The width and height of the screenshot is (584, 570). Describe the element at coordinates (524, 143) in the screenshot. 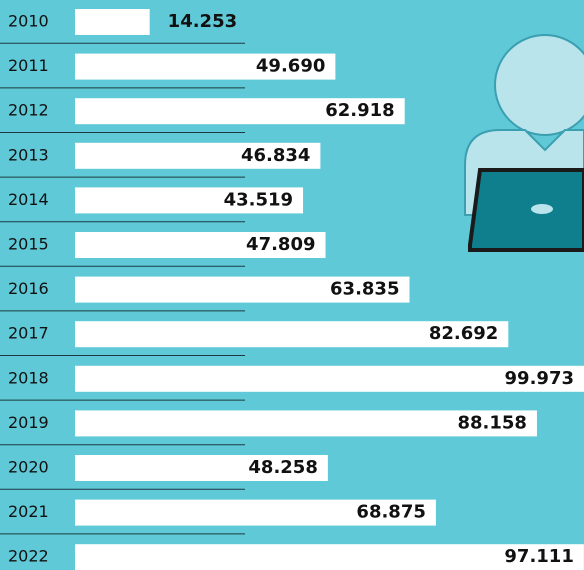

I see `person-icon` at that location.